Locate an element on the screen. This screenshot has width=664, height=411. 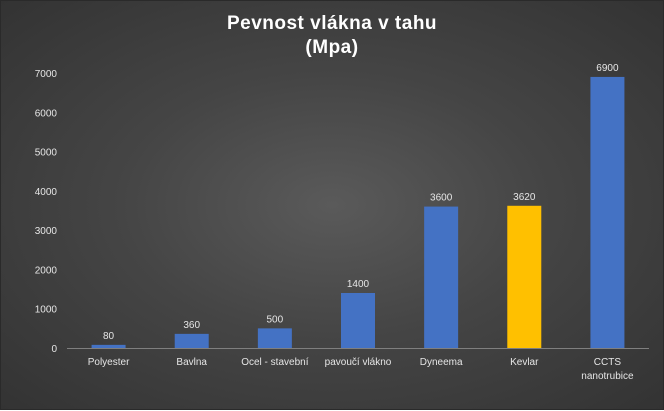
bar-bavlna is located at coordinates (191, 340).